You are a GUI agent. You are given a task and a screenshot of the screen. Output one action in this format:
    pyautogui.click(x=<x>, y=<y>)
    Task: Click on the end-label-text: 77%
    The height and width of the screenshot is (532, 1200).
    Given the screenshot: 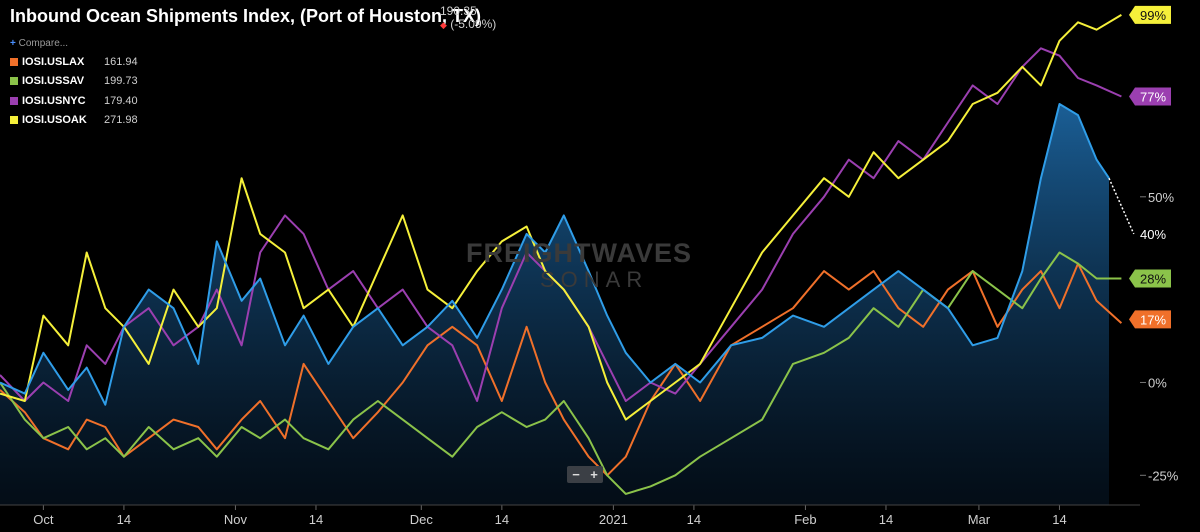 What is the action you would take?
    pyautogui.click(x=1153, y=97)
    